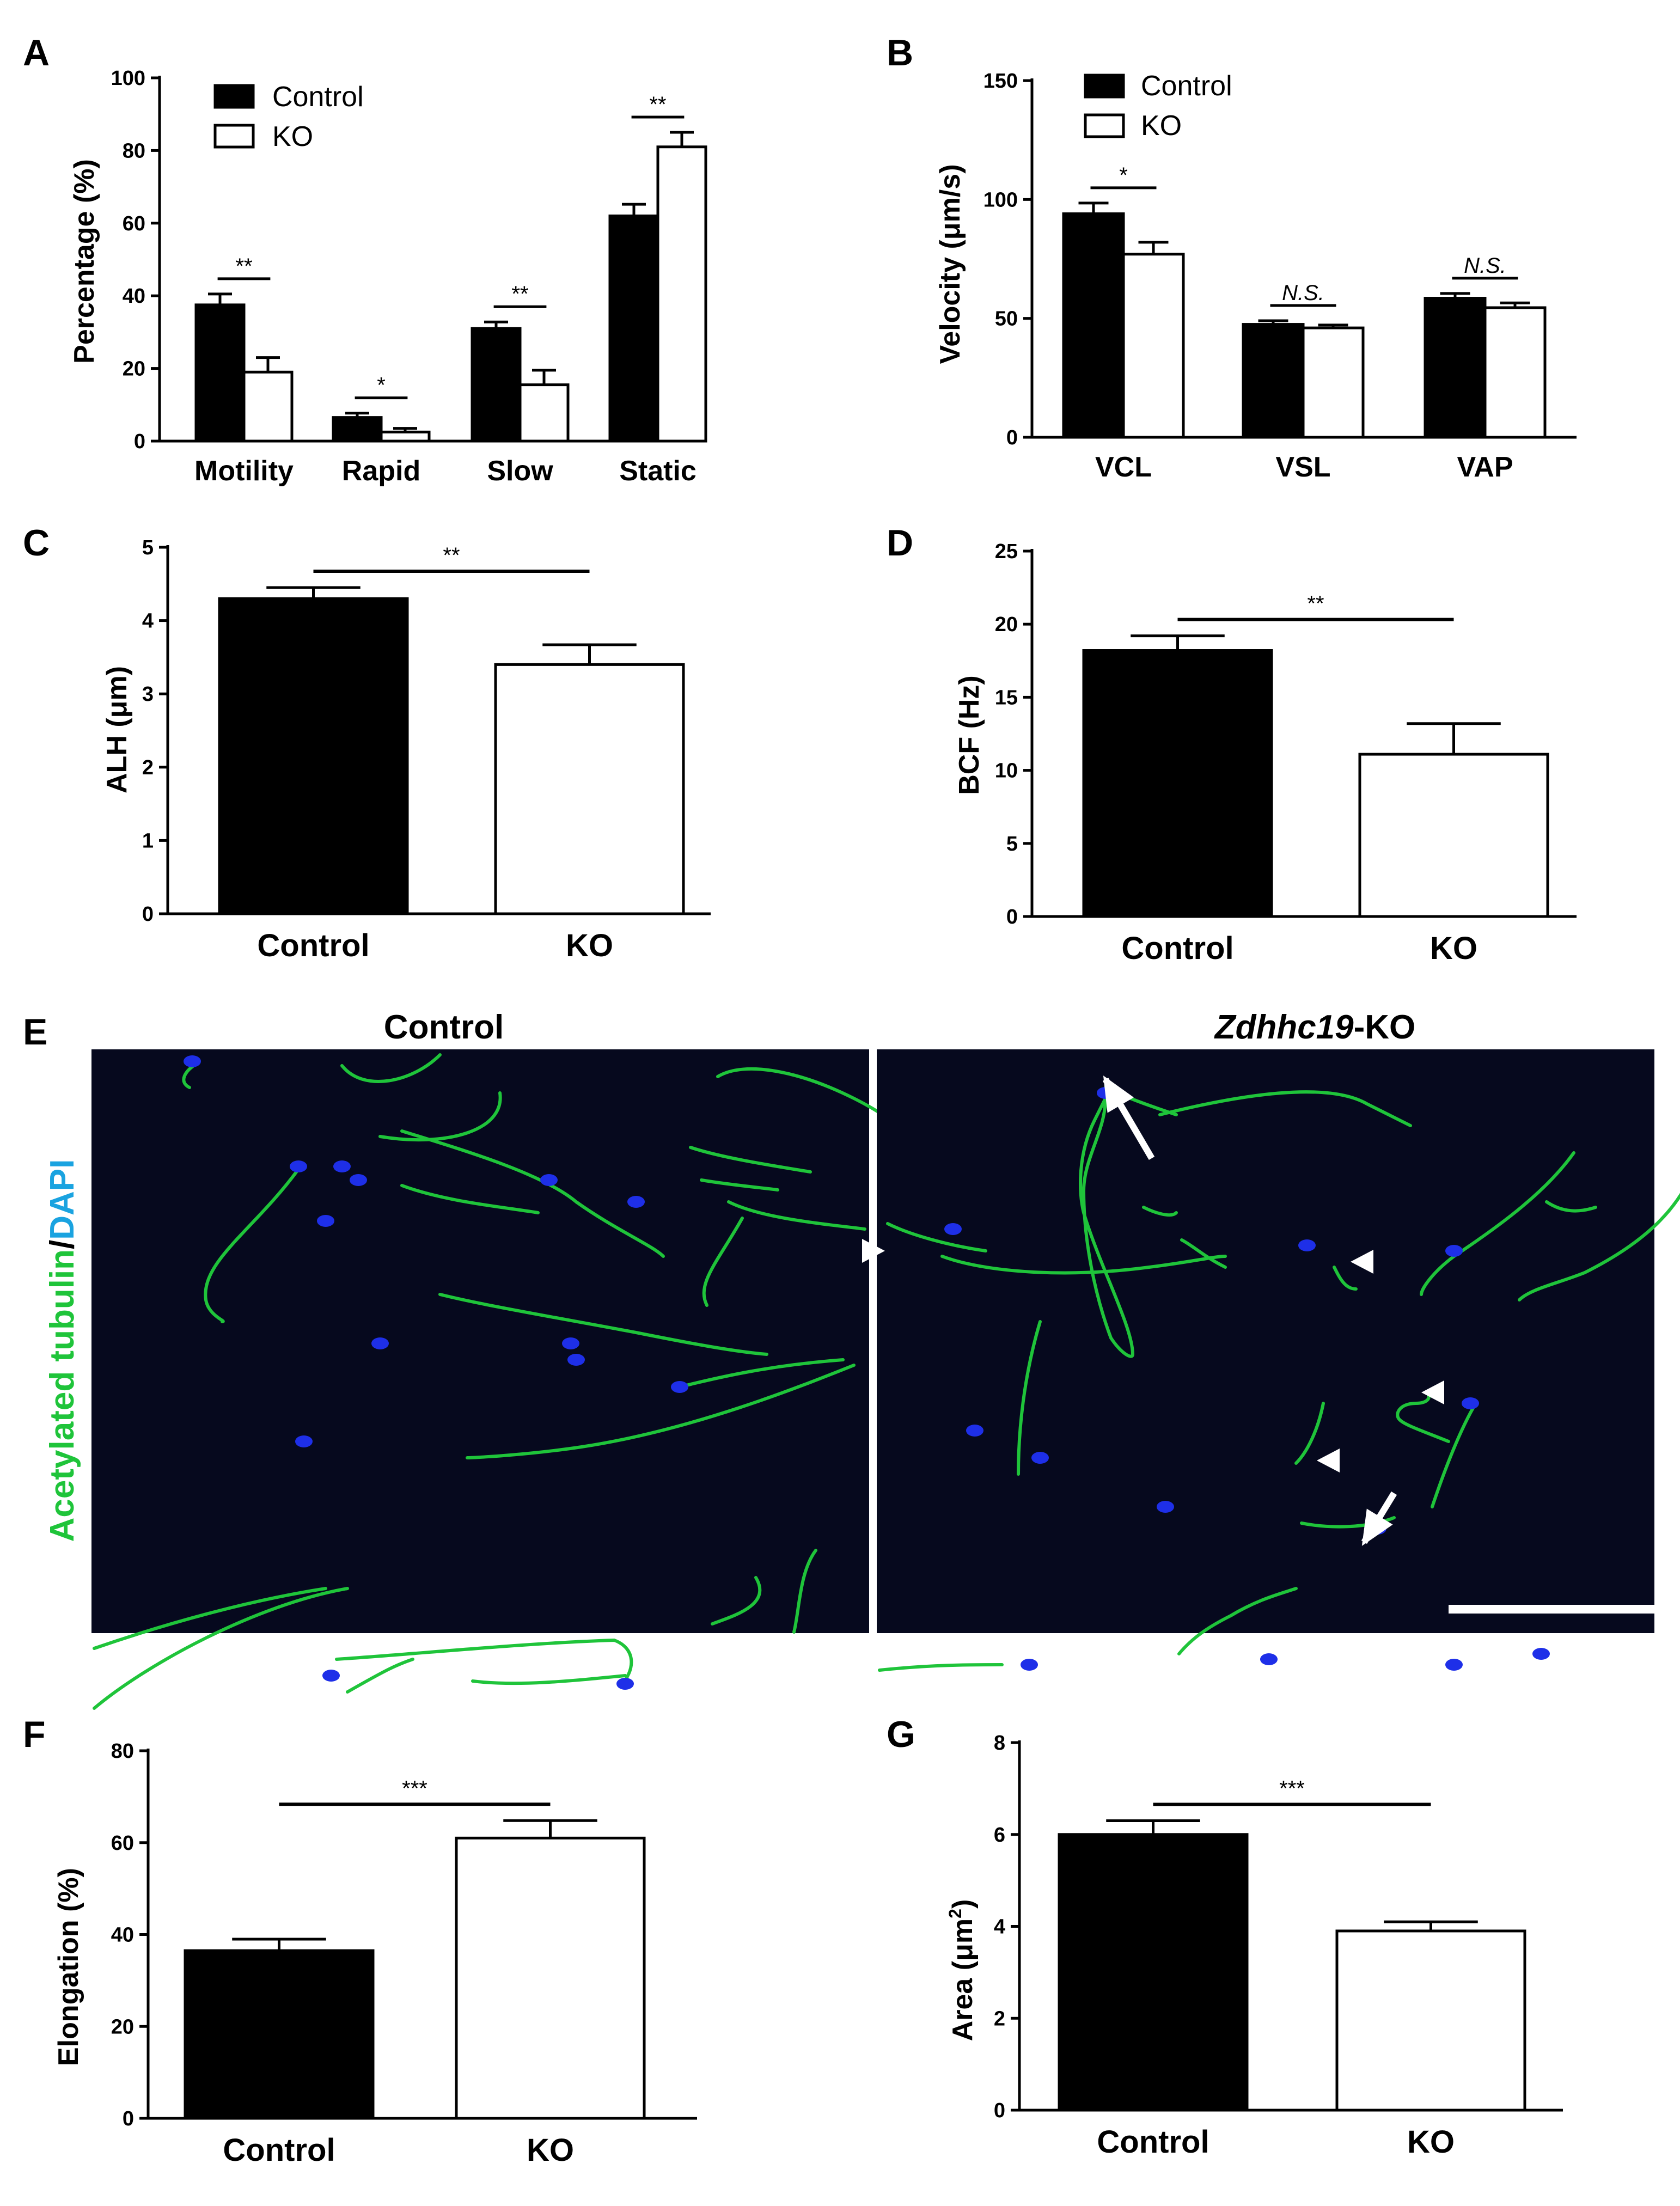  Describe the element at coordinates (1302, 467) in the screenshot. I see `panel-b-category-label: VSL` at that location.